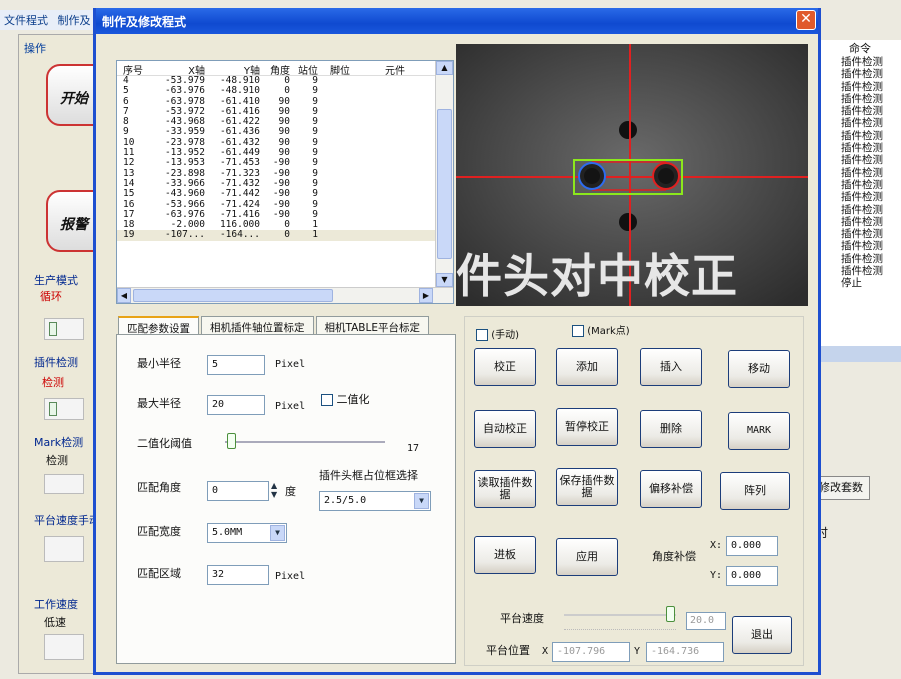 The width and height of the screenshot is (901, 679). I want to click on feed-board-button: 进板, so click(505, 555).